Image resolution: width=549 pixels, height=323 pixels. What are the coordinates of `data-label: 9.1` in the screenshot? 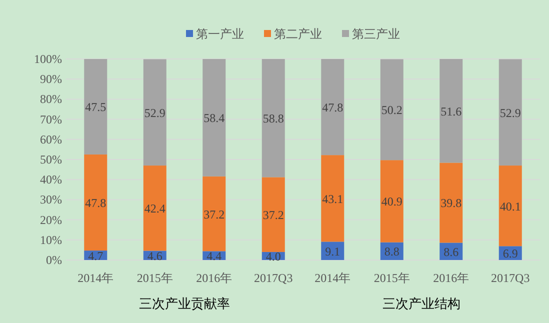 It's located at (332, 251).